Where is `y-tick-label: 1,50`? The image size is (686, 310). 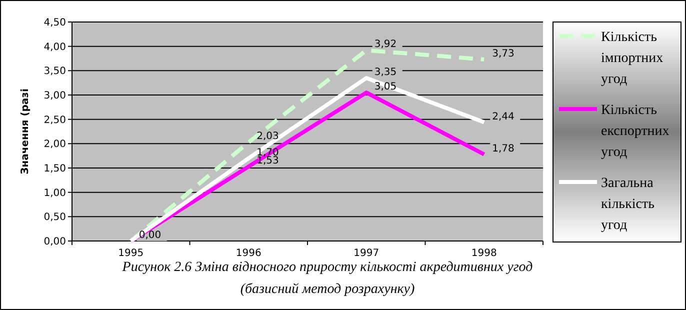 y-tick-label: 1,50 is located at coordinates (55, 169).